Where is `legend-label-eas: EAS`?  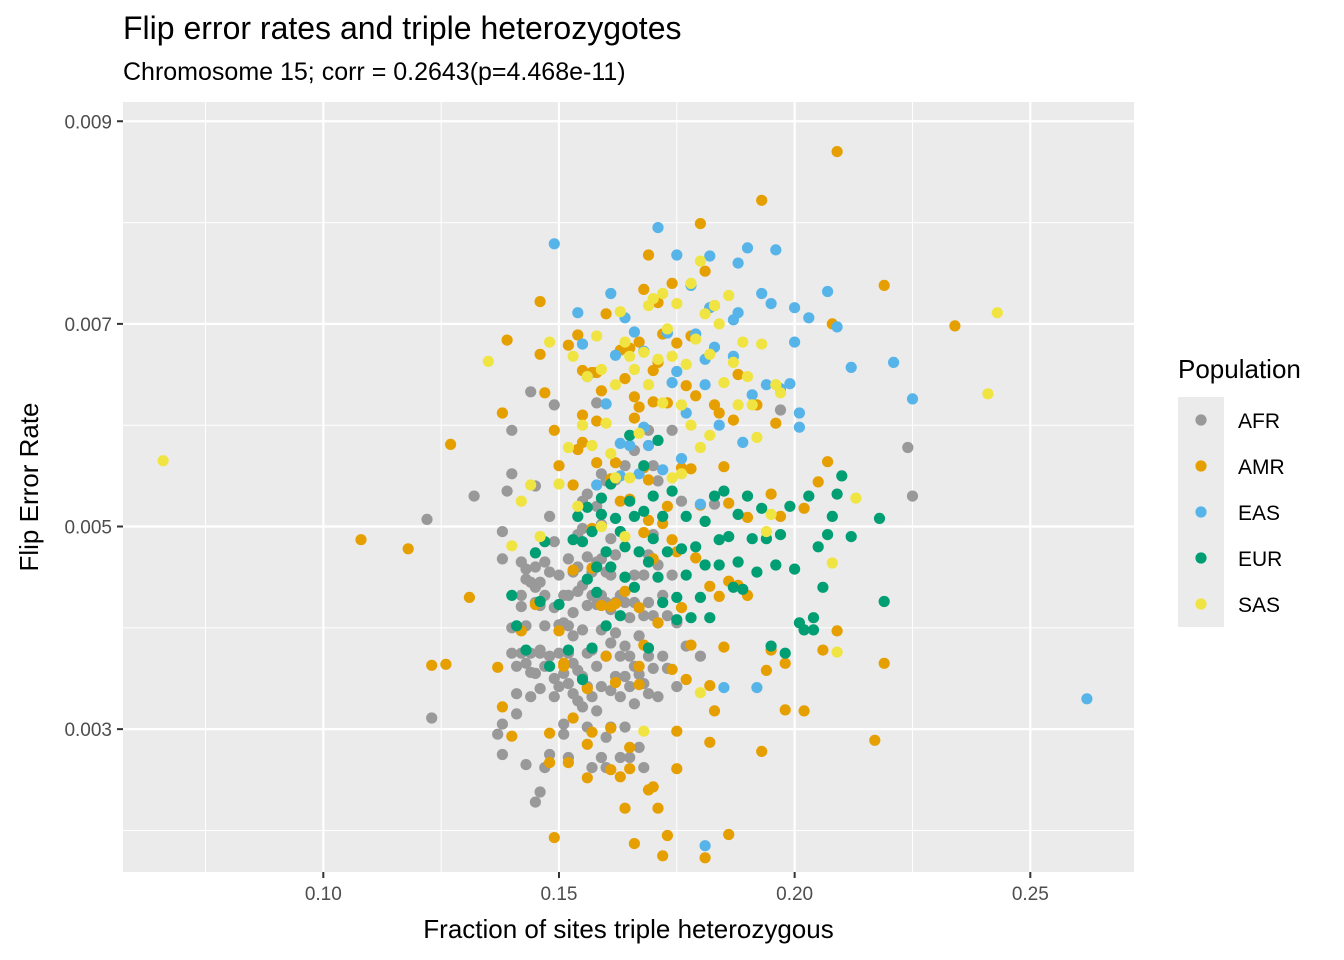 legend-label-eas: EAS is located at coordinates (1259, 513).